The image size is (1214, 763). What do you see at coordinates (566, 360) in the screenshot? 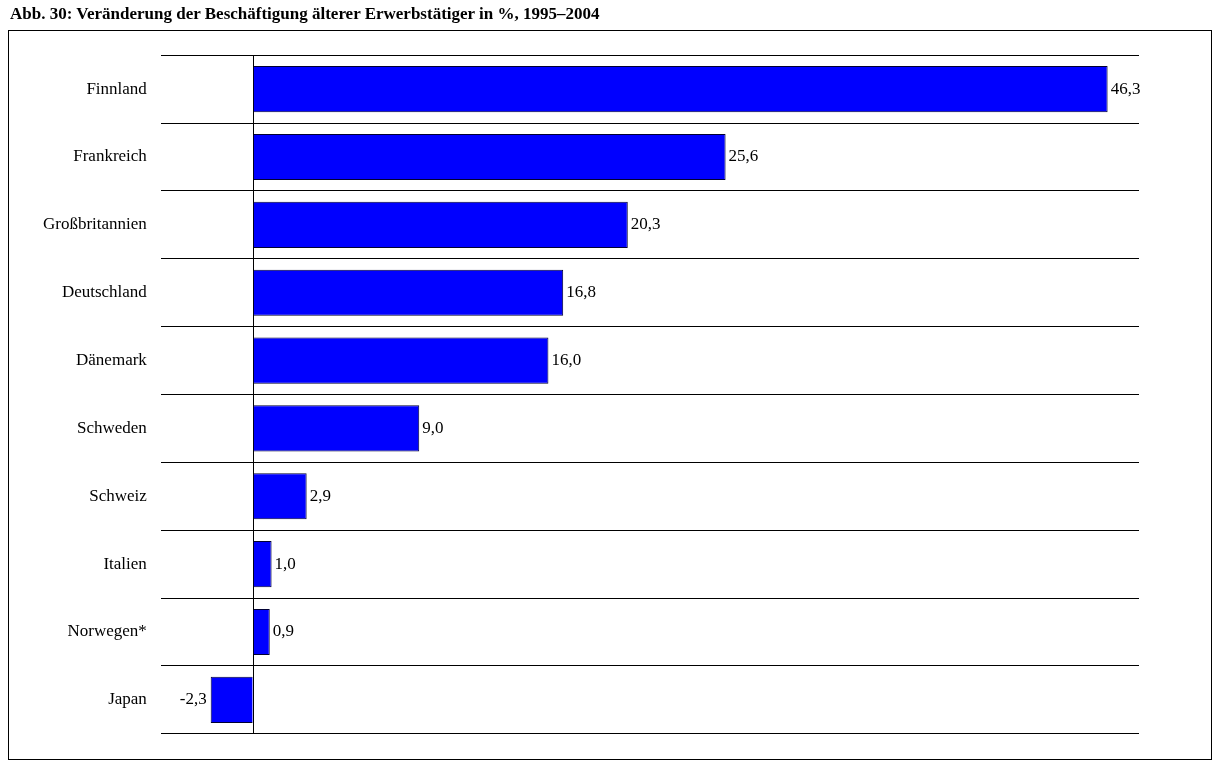
I see `data-label: 16,0` at bounding box center [566, 360].